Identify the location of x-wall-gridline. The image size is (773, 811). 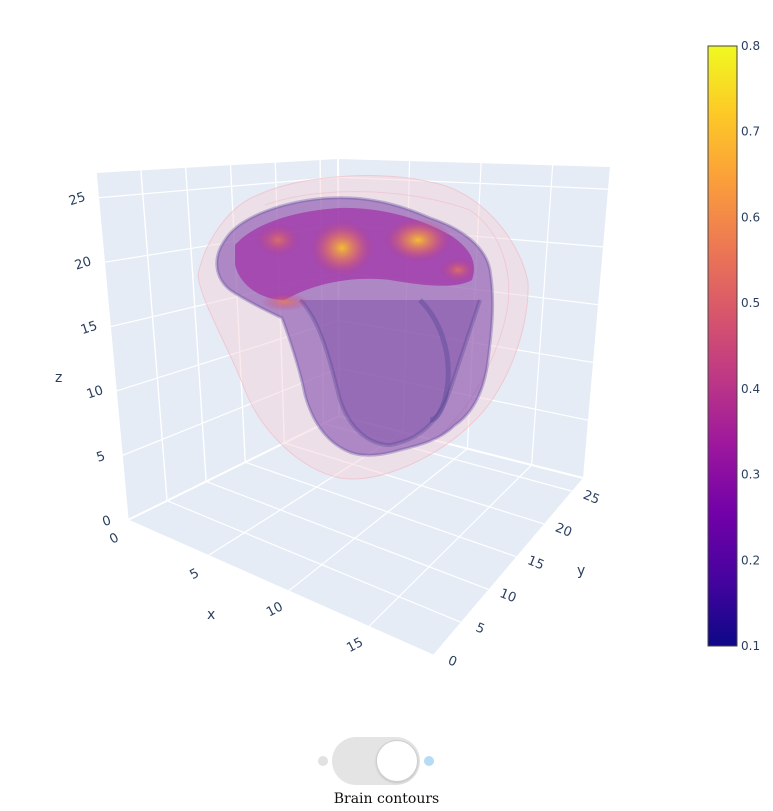
(542, 314).